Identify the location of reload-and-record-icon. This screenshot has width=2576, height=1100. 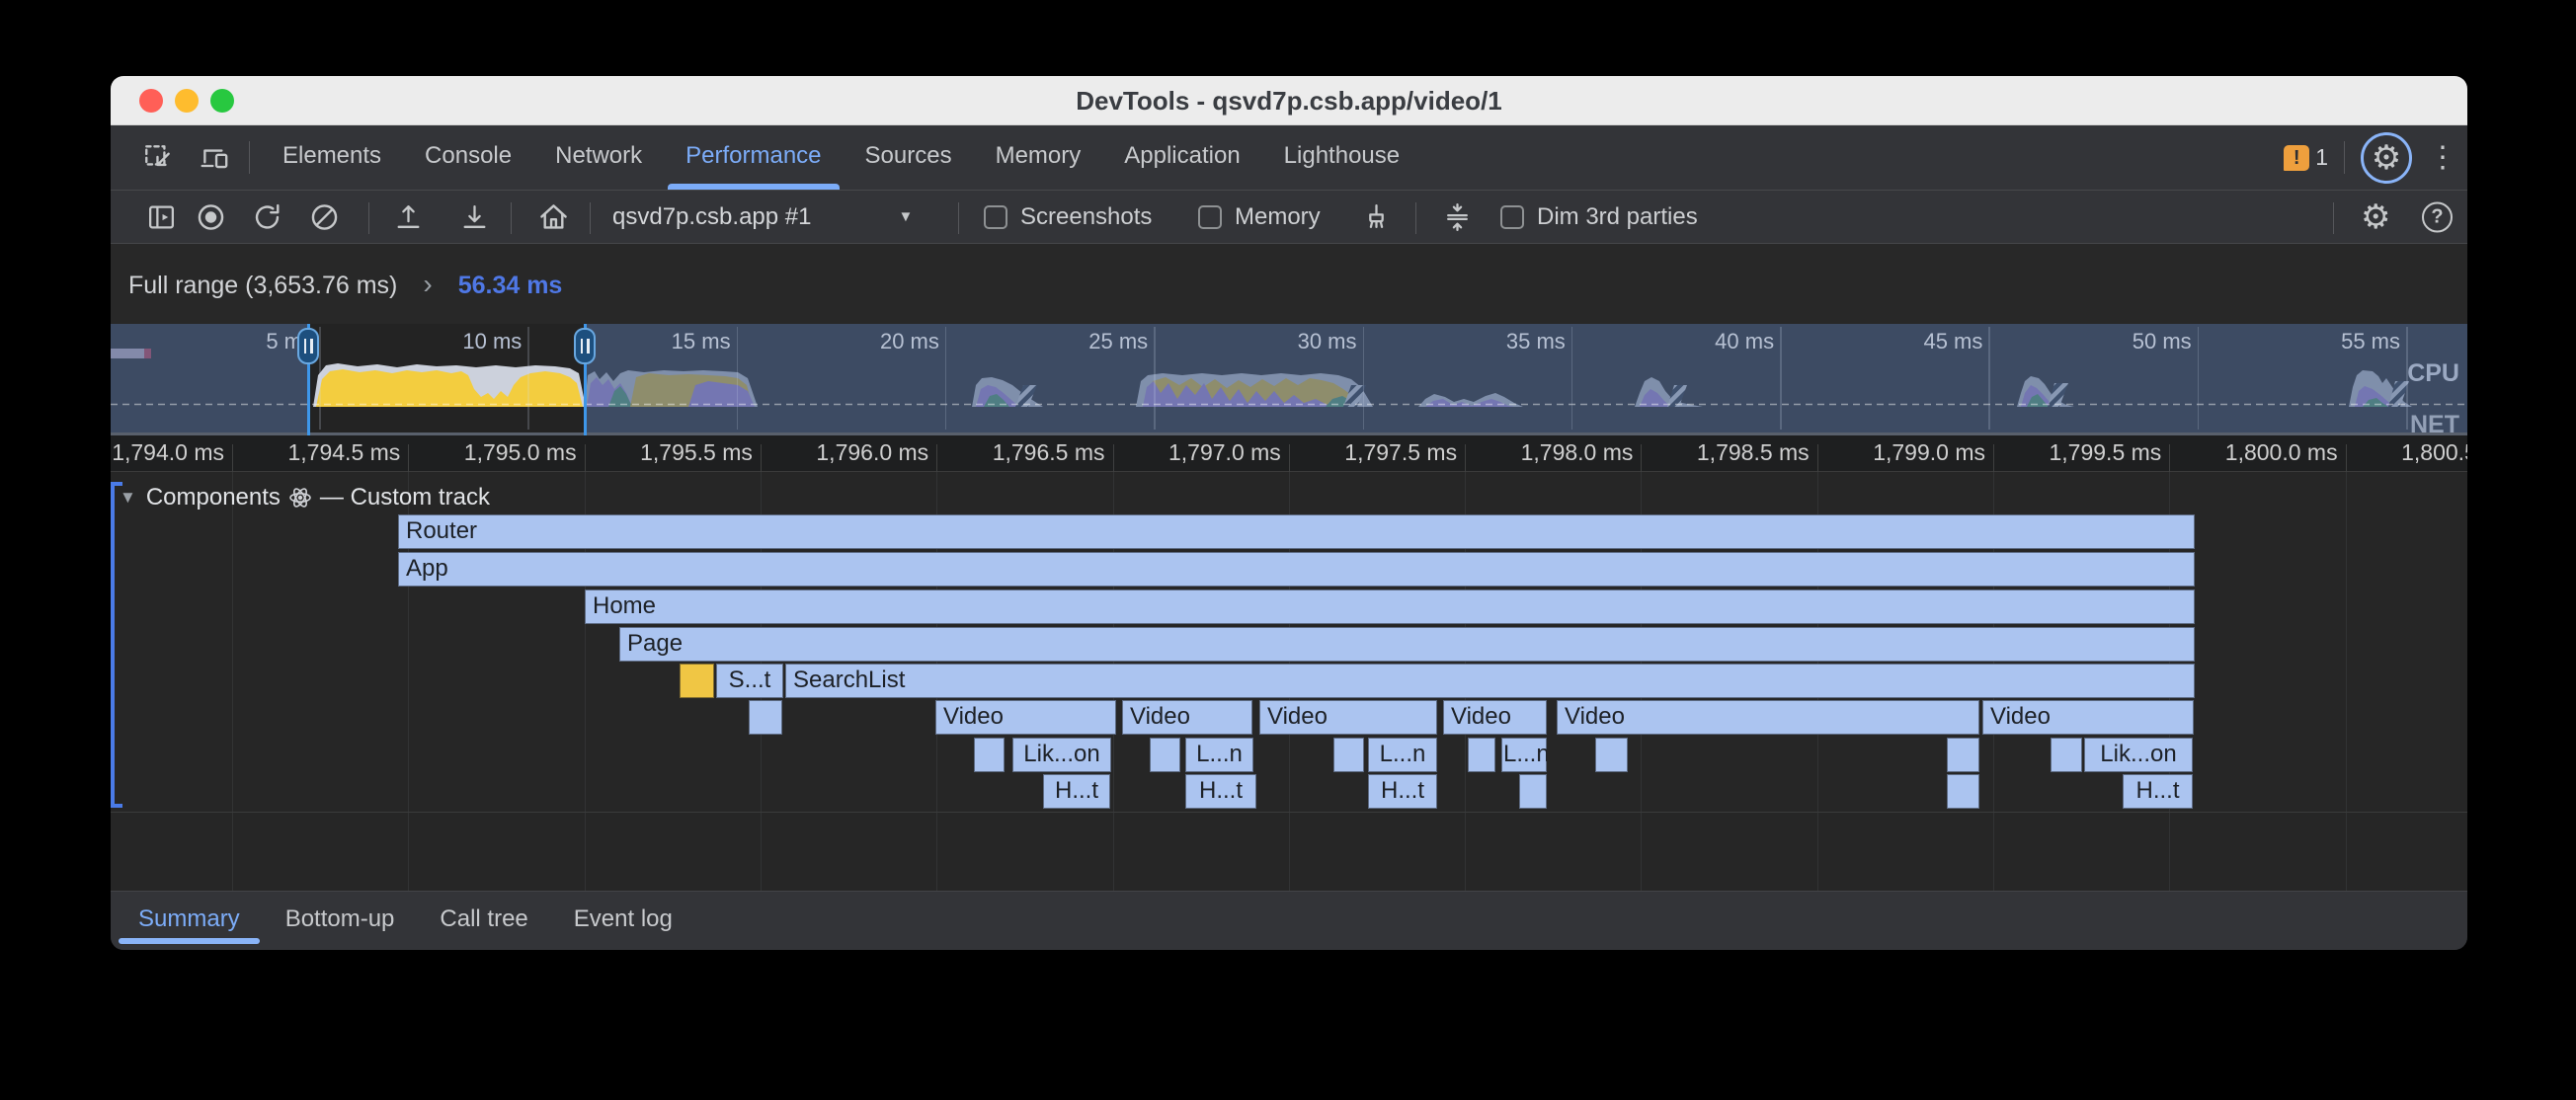
(267, 216).